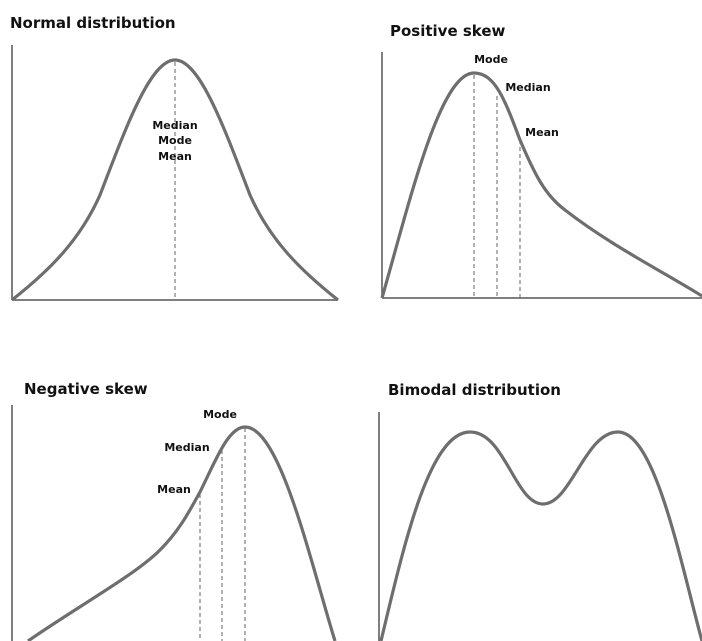 The height and width of the screenshot is (641, 702). I want to click on panel-title: Bimodal distribution, so click(474, 390).